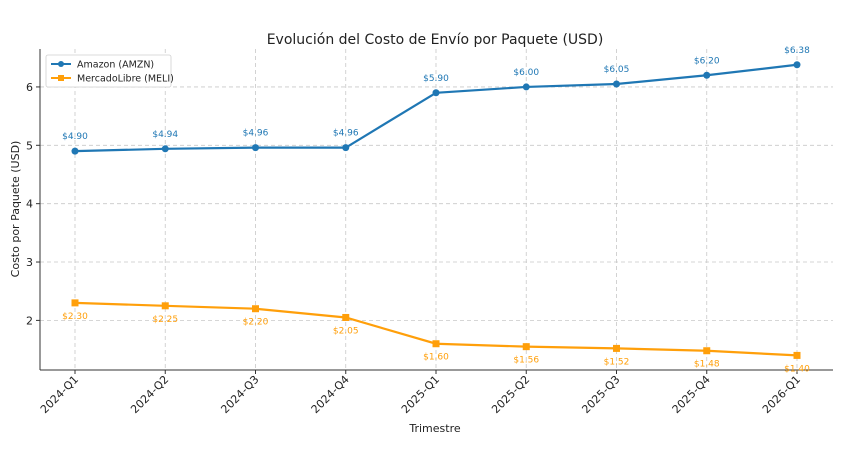 This screenshot has height=457, width=857. What do you see at coordinates (600, 394) in the screenshot?
I see `x-tick-label: 2025-Q3` at bounding box center [600, 394].